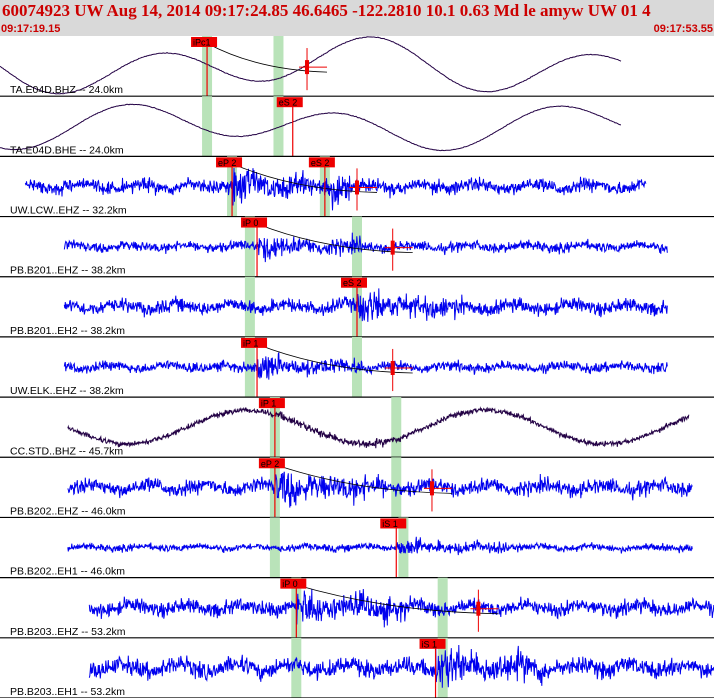  Describe the element at coordinates (68, 511) in the screenshot. I see `channel-label: PB.B202..EHZ -- 46.0km` at that location.